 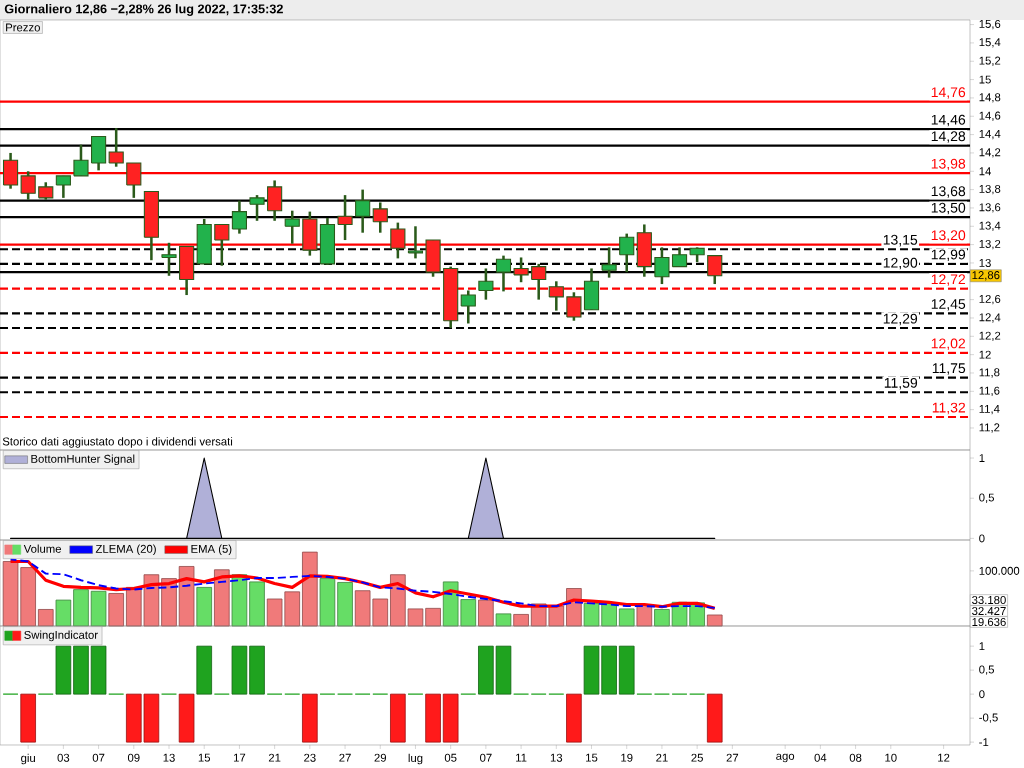 What do you see at coordinates (984, 742) in the screenshot?
I see `y-tick-label: -1` at bounding box center [984, 742].